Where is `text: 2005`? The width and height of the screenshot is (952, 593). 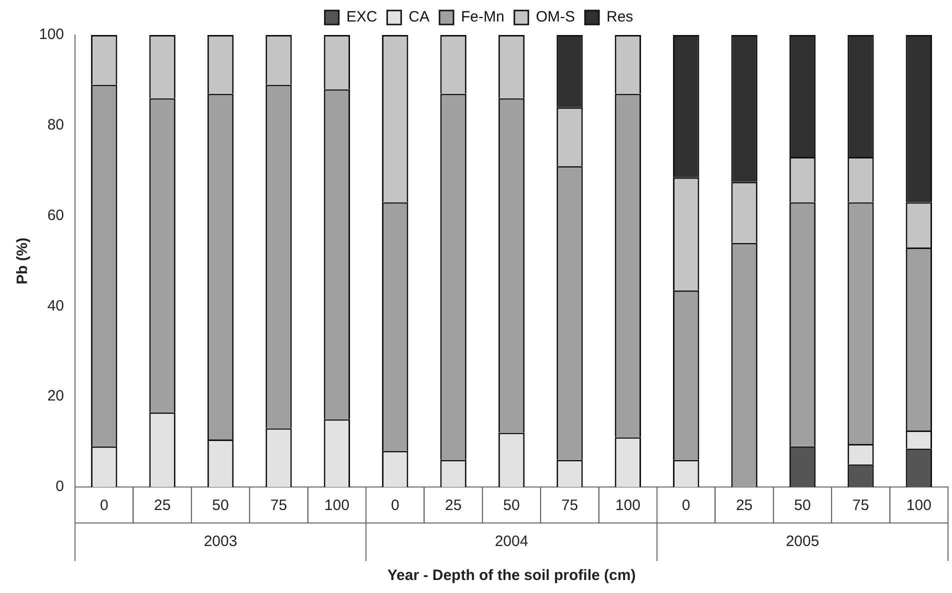 text: 2005 is located at coordinates (803, 541).